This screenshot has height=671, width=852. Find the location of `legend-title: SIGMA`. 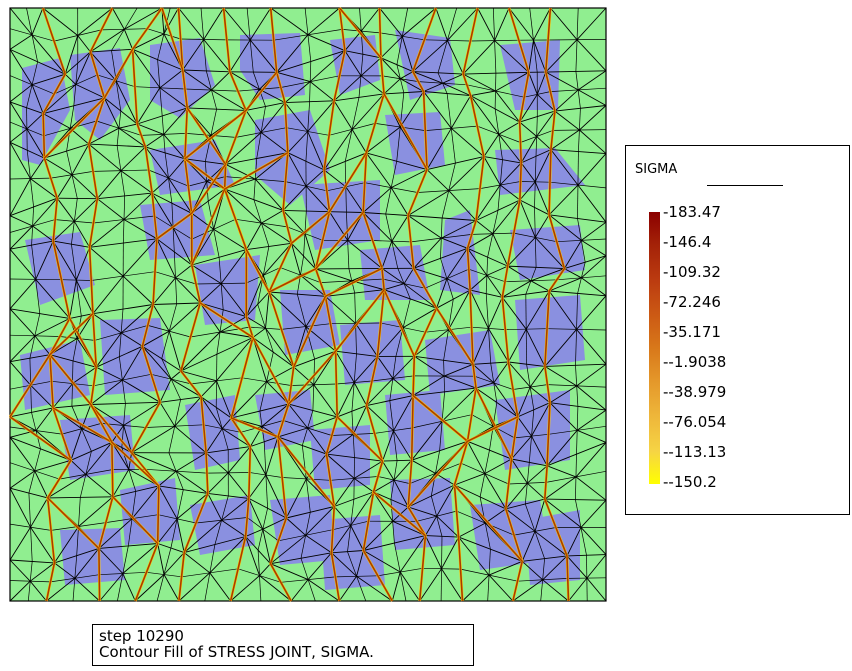

legend-title: SIGMA is located at coordinates (656, 169).